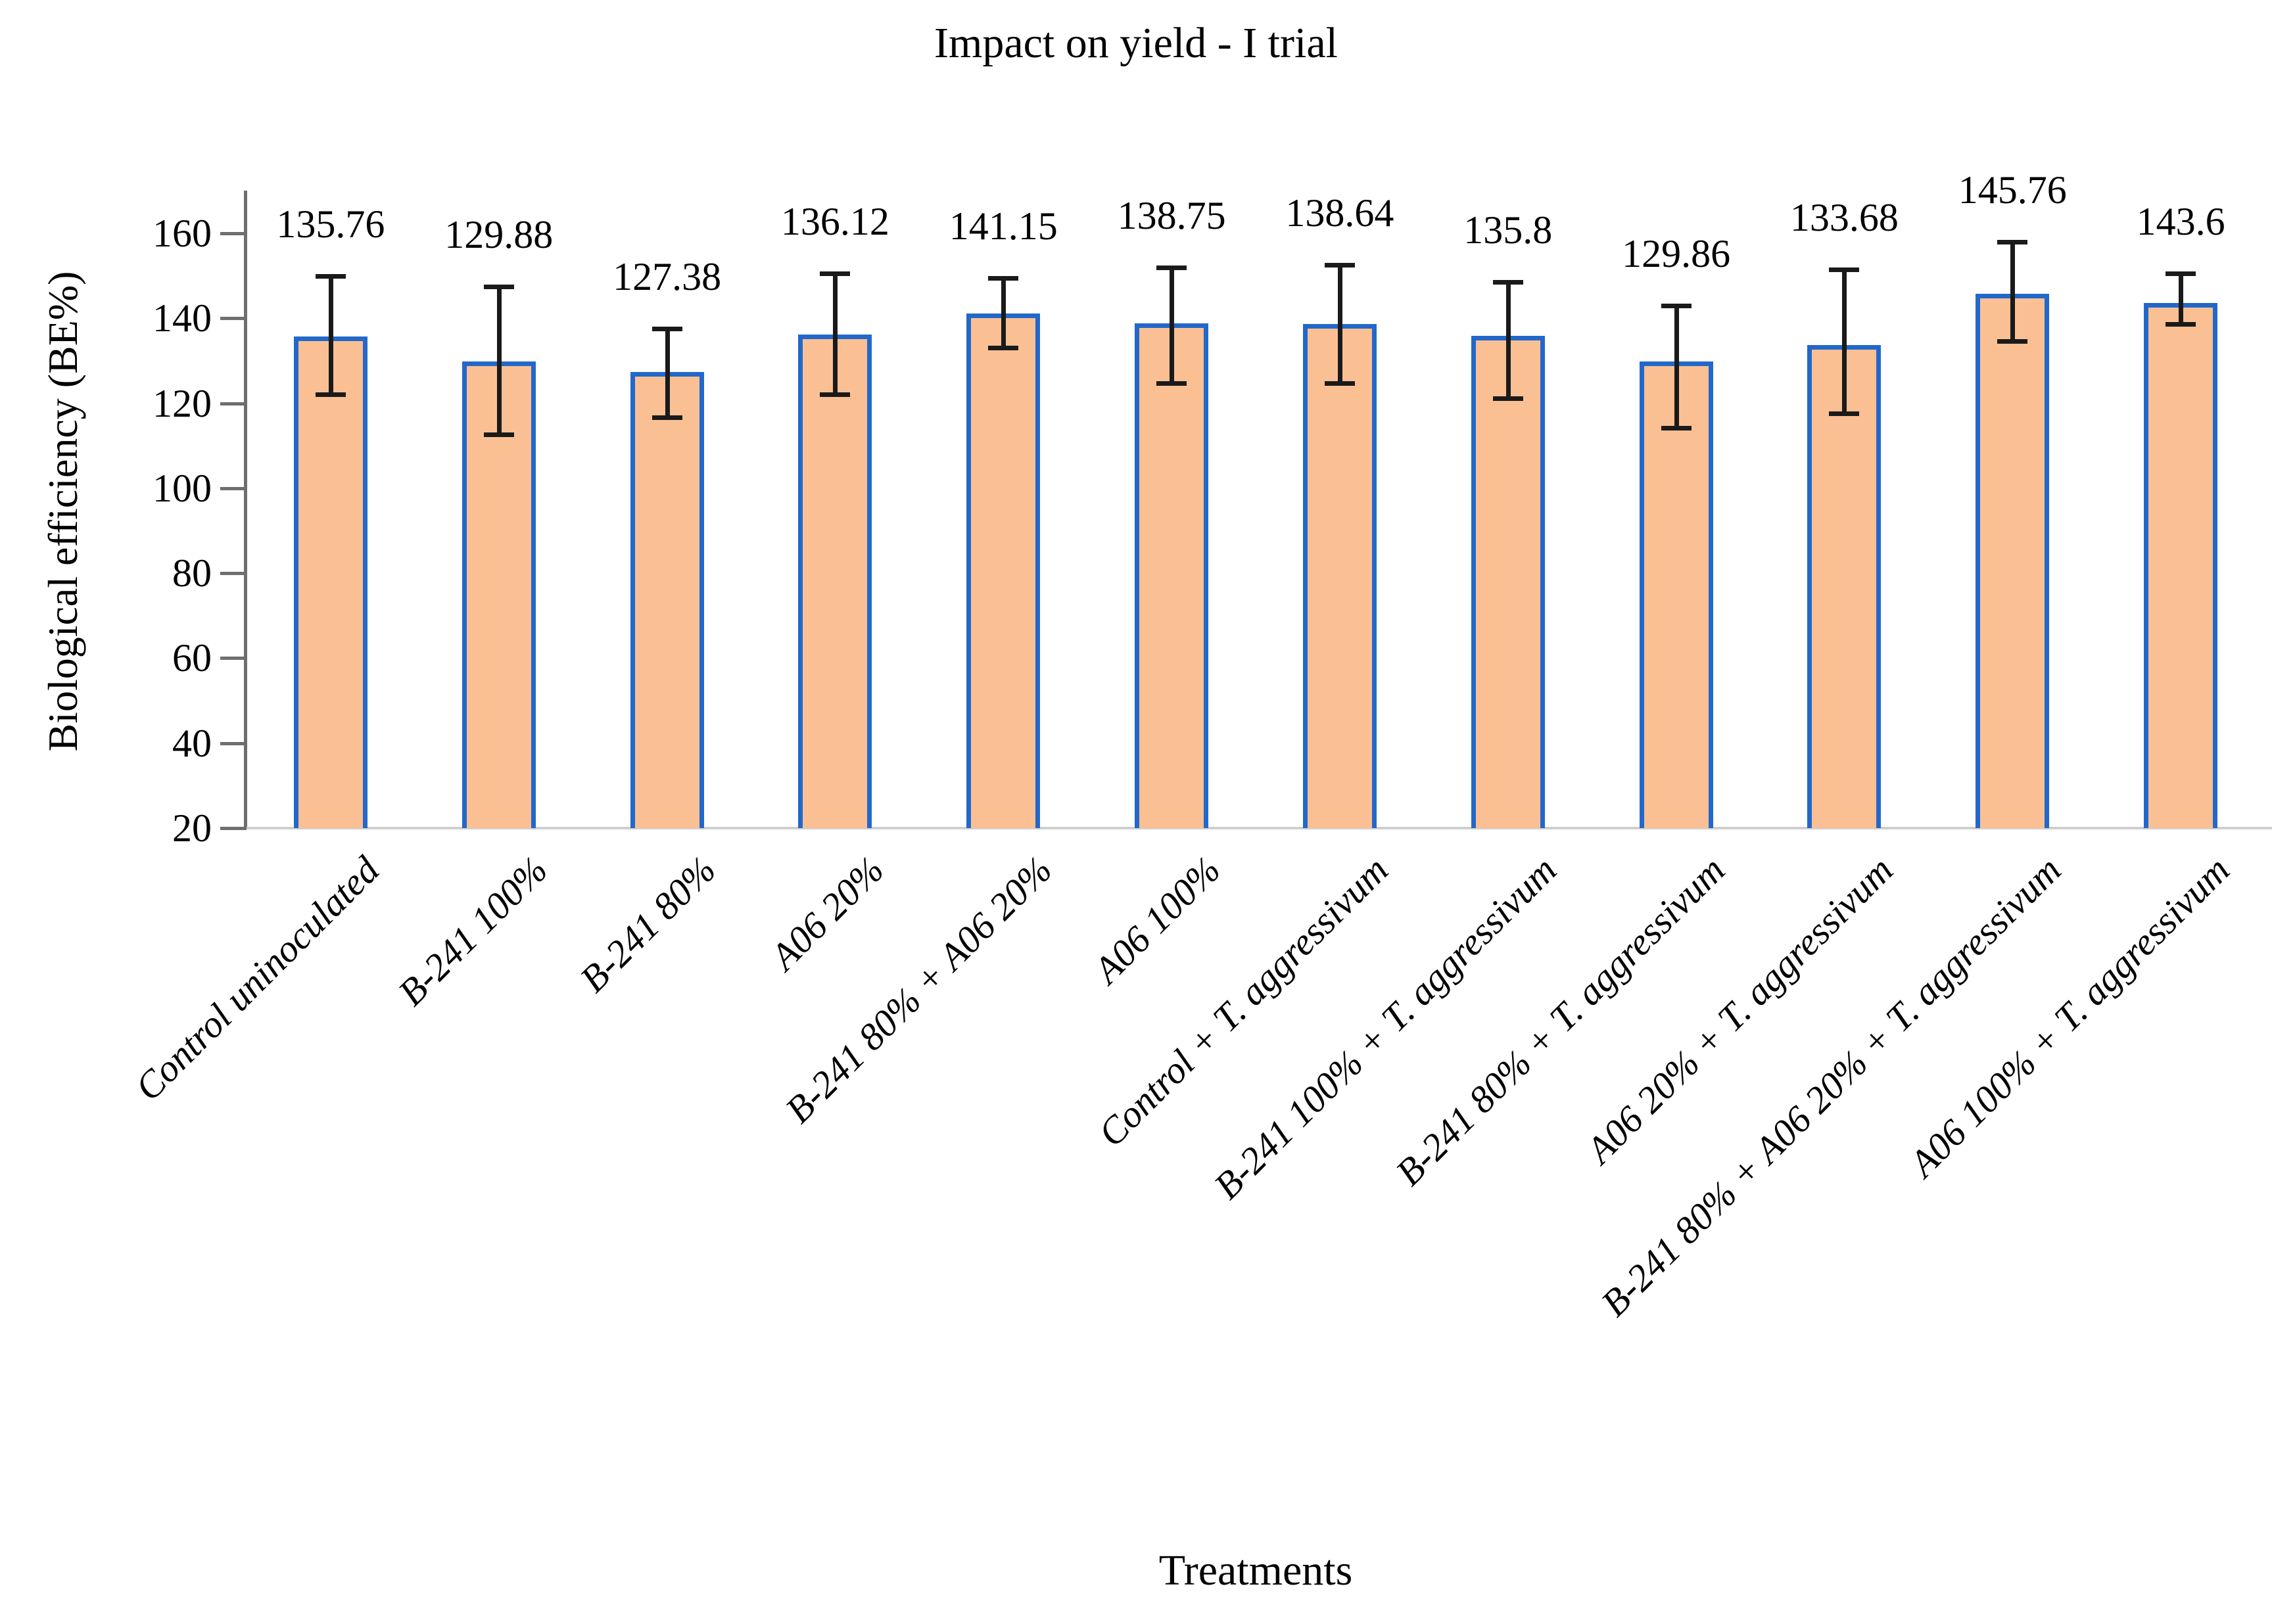  What do you see at coordinates (1259, 828) in the screenshot?
I see `x-axis-baseline` at bounding box center [1259, 828].